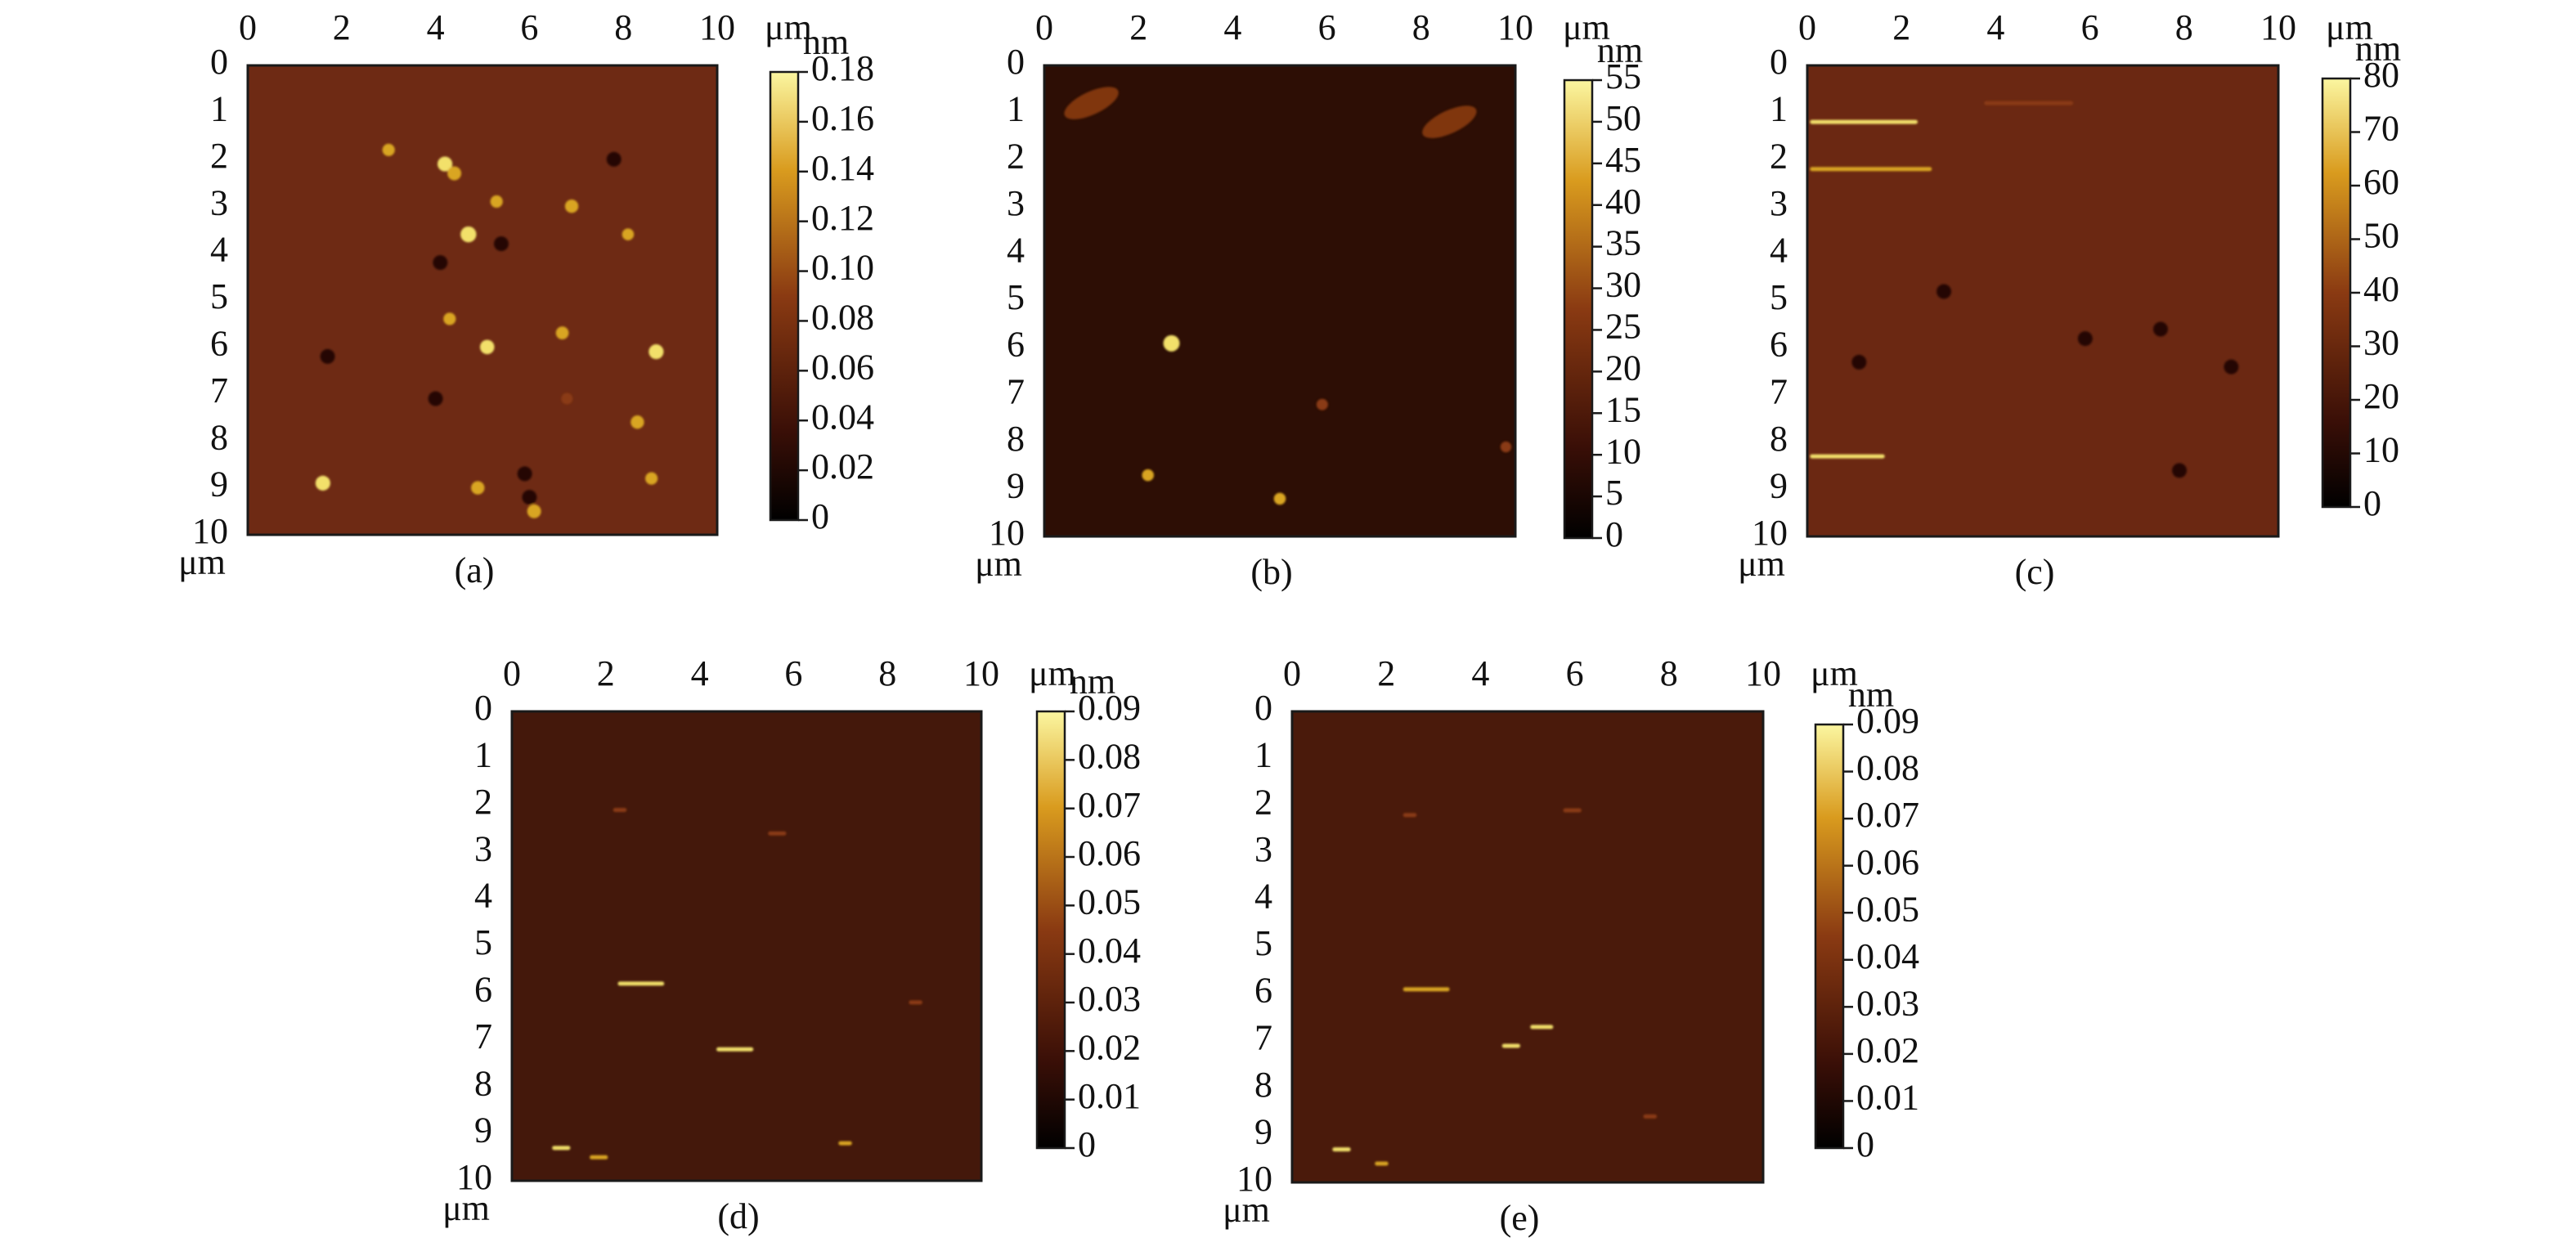 The width and height of the screenshot is (2576, 1256). What do you see at coordinates (1779, 485) in the screenshot?
I see `y-tick-label: 9` at bounding box center [1779, 485].